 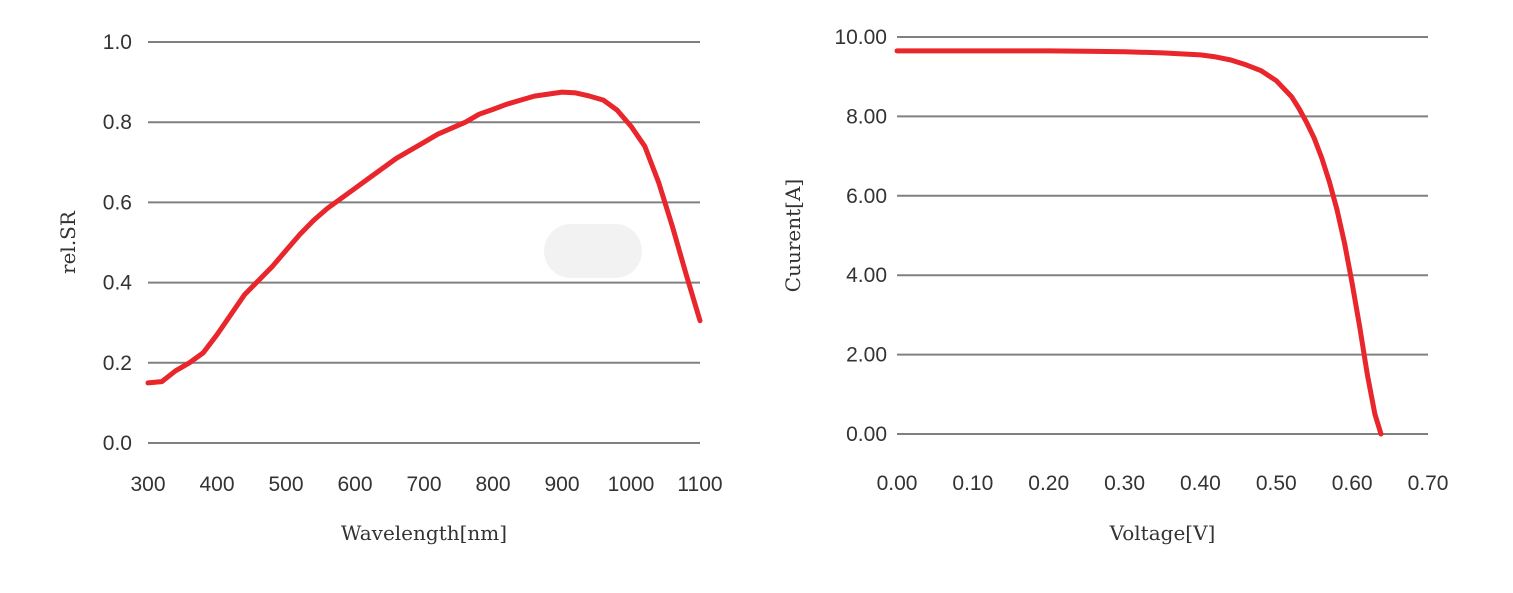 What do you see at coordinates (117, 363) in the screenshot?
I see `y-tick-label: 0.2` at bounding box center [117, 363].